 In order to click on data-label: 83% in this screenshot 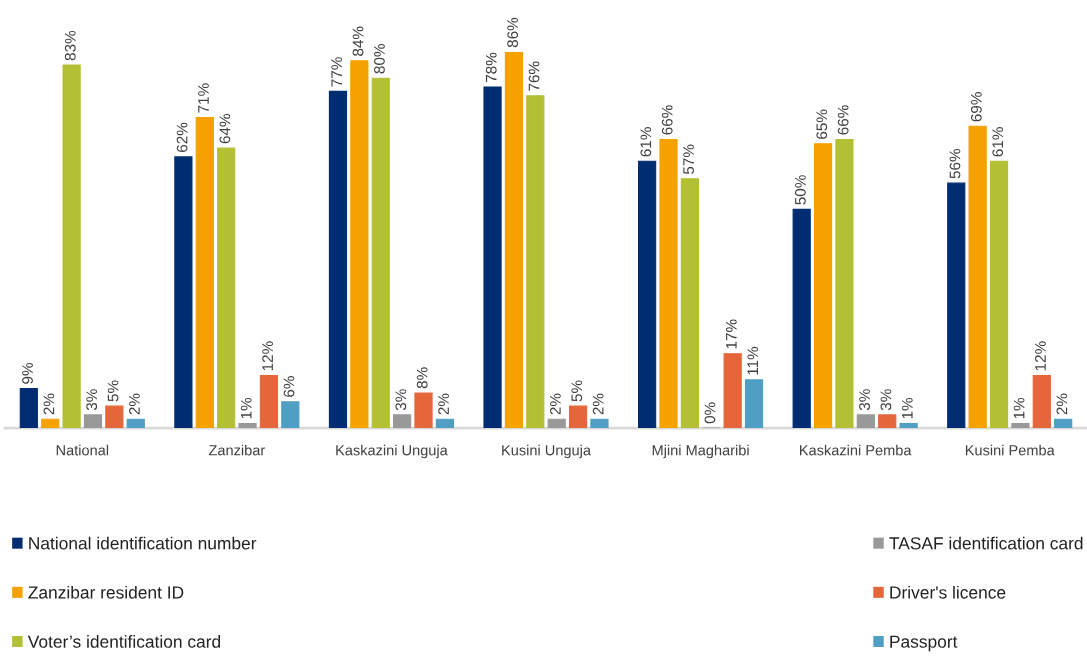, I will do `click(70, 45)`.